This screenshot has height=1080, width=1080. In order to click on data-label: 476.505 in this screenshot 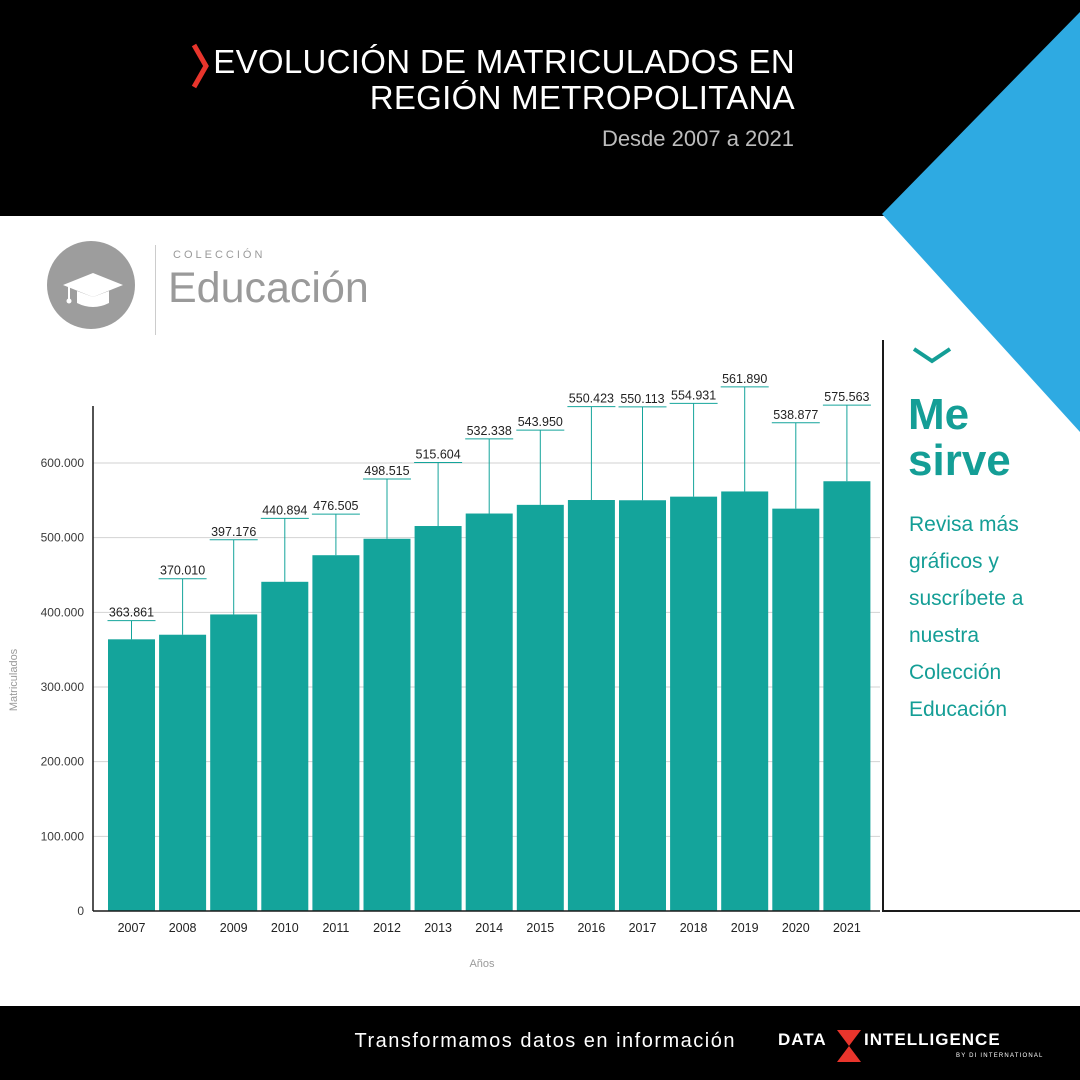, I will do `click(335, 506)`.